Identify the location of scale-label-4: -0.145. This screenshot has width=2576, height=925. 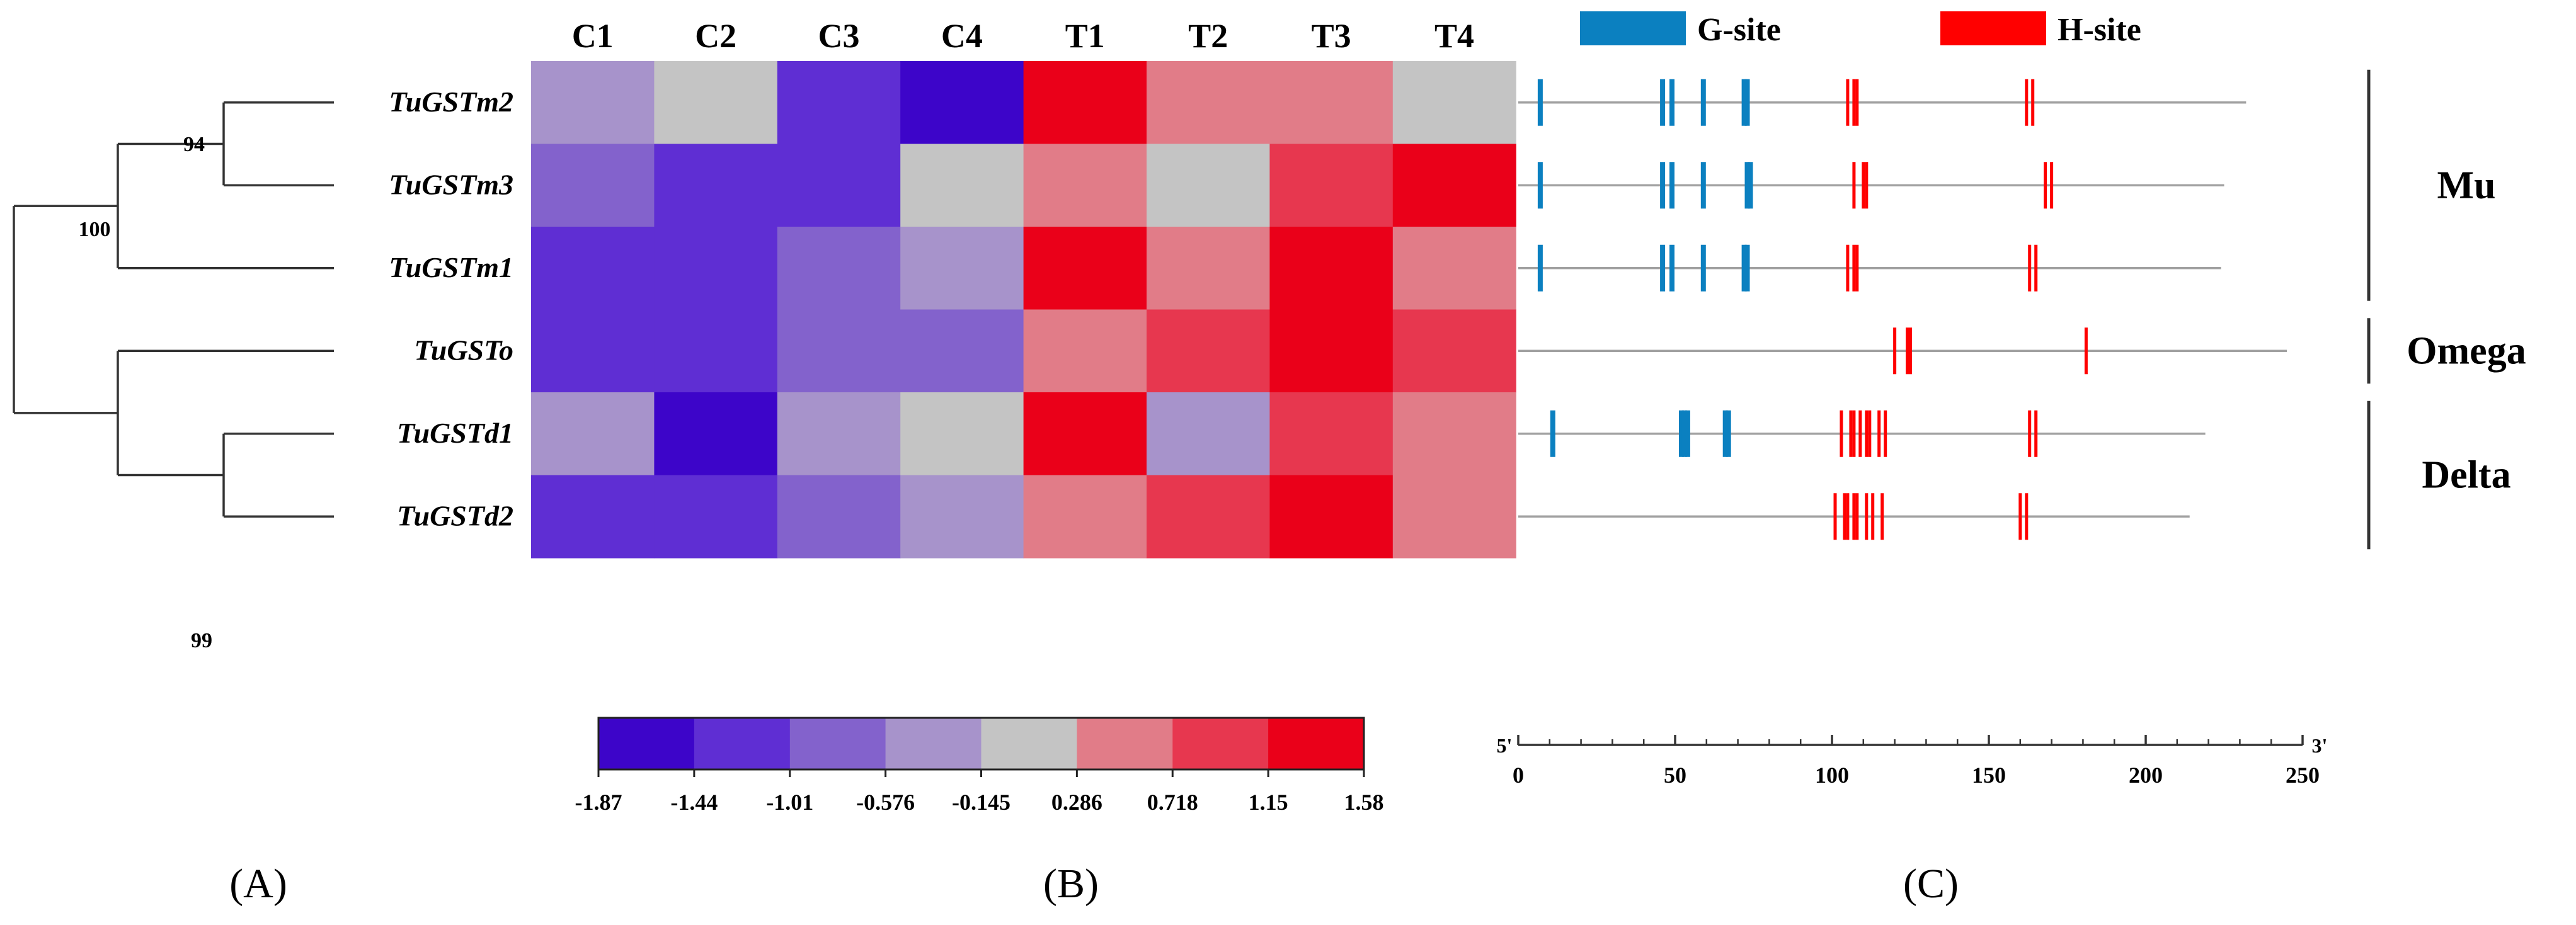
(981, 802).